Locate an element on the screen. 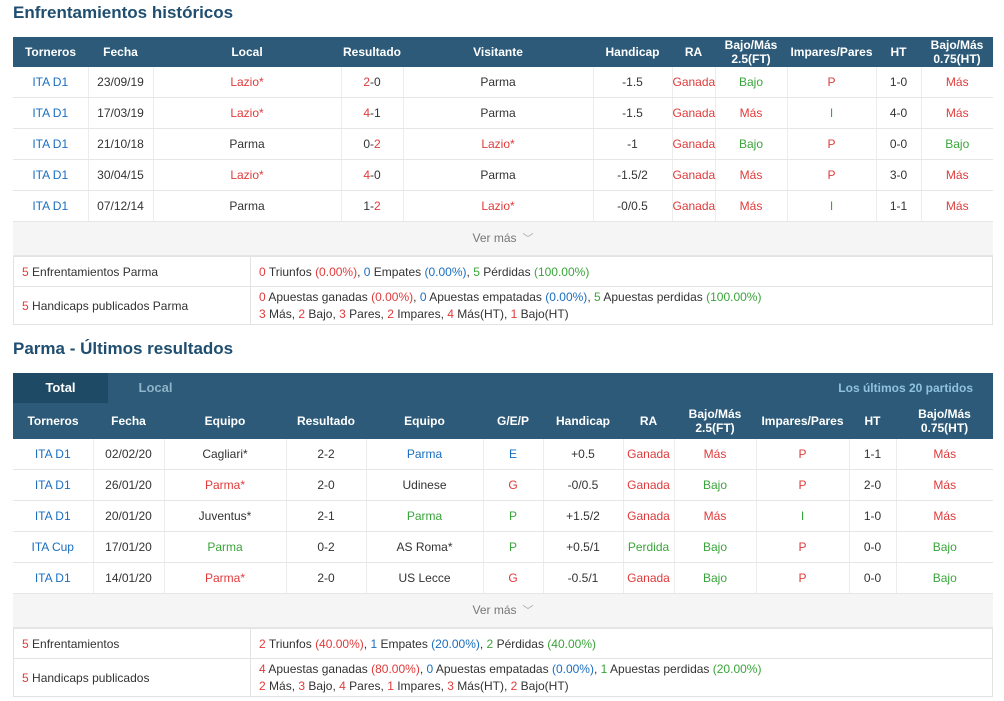 This screenshot has width=1004, height=701. ht-score: 2-0 is located at coordinates (873, 485).